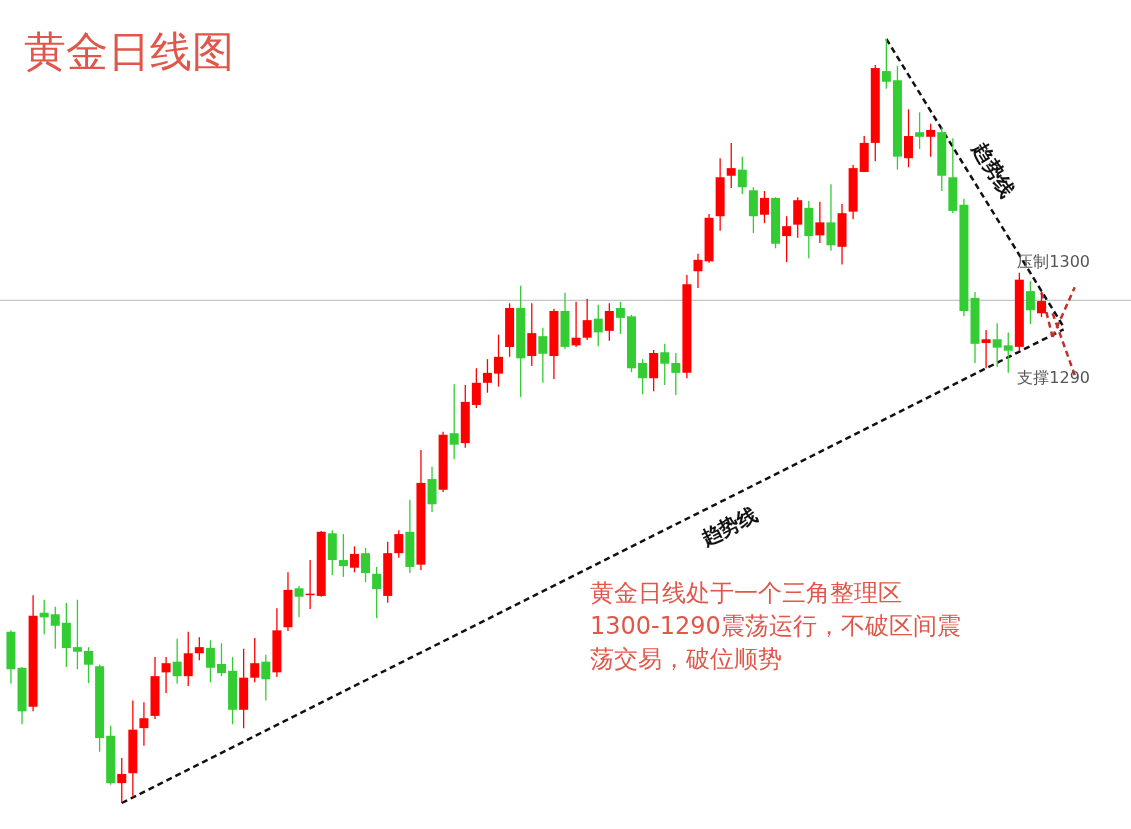  I want to click on annotation: 压制1300, so click(1053, 261).